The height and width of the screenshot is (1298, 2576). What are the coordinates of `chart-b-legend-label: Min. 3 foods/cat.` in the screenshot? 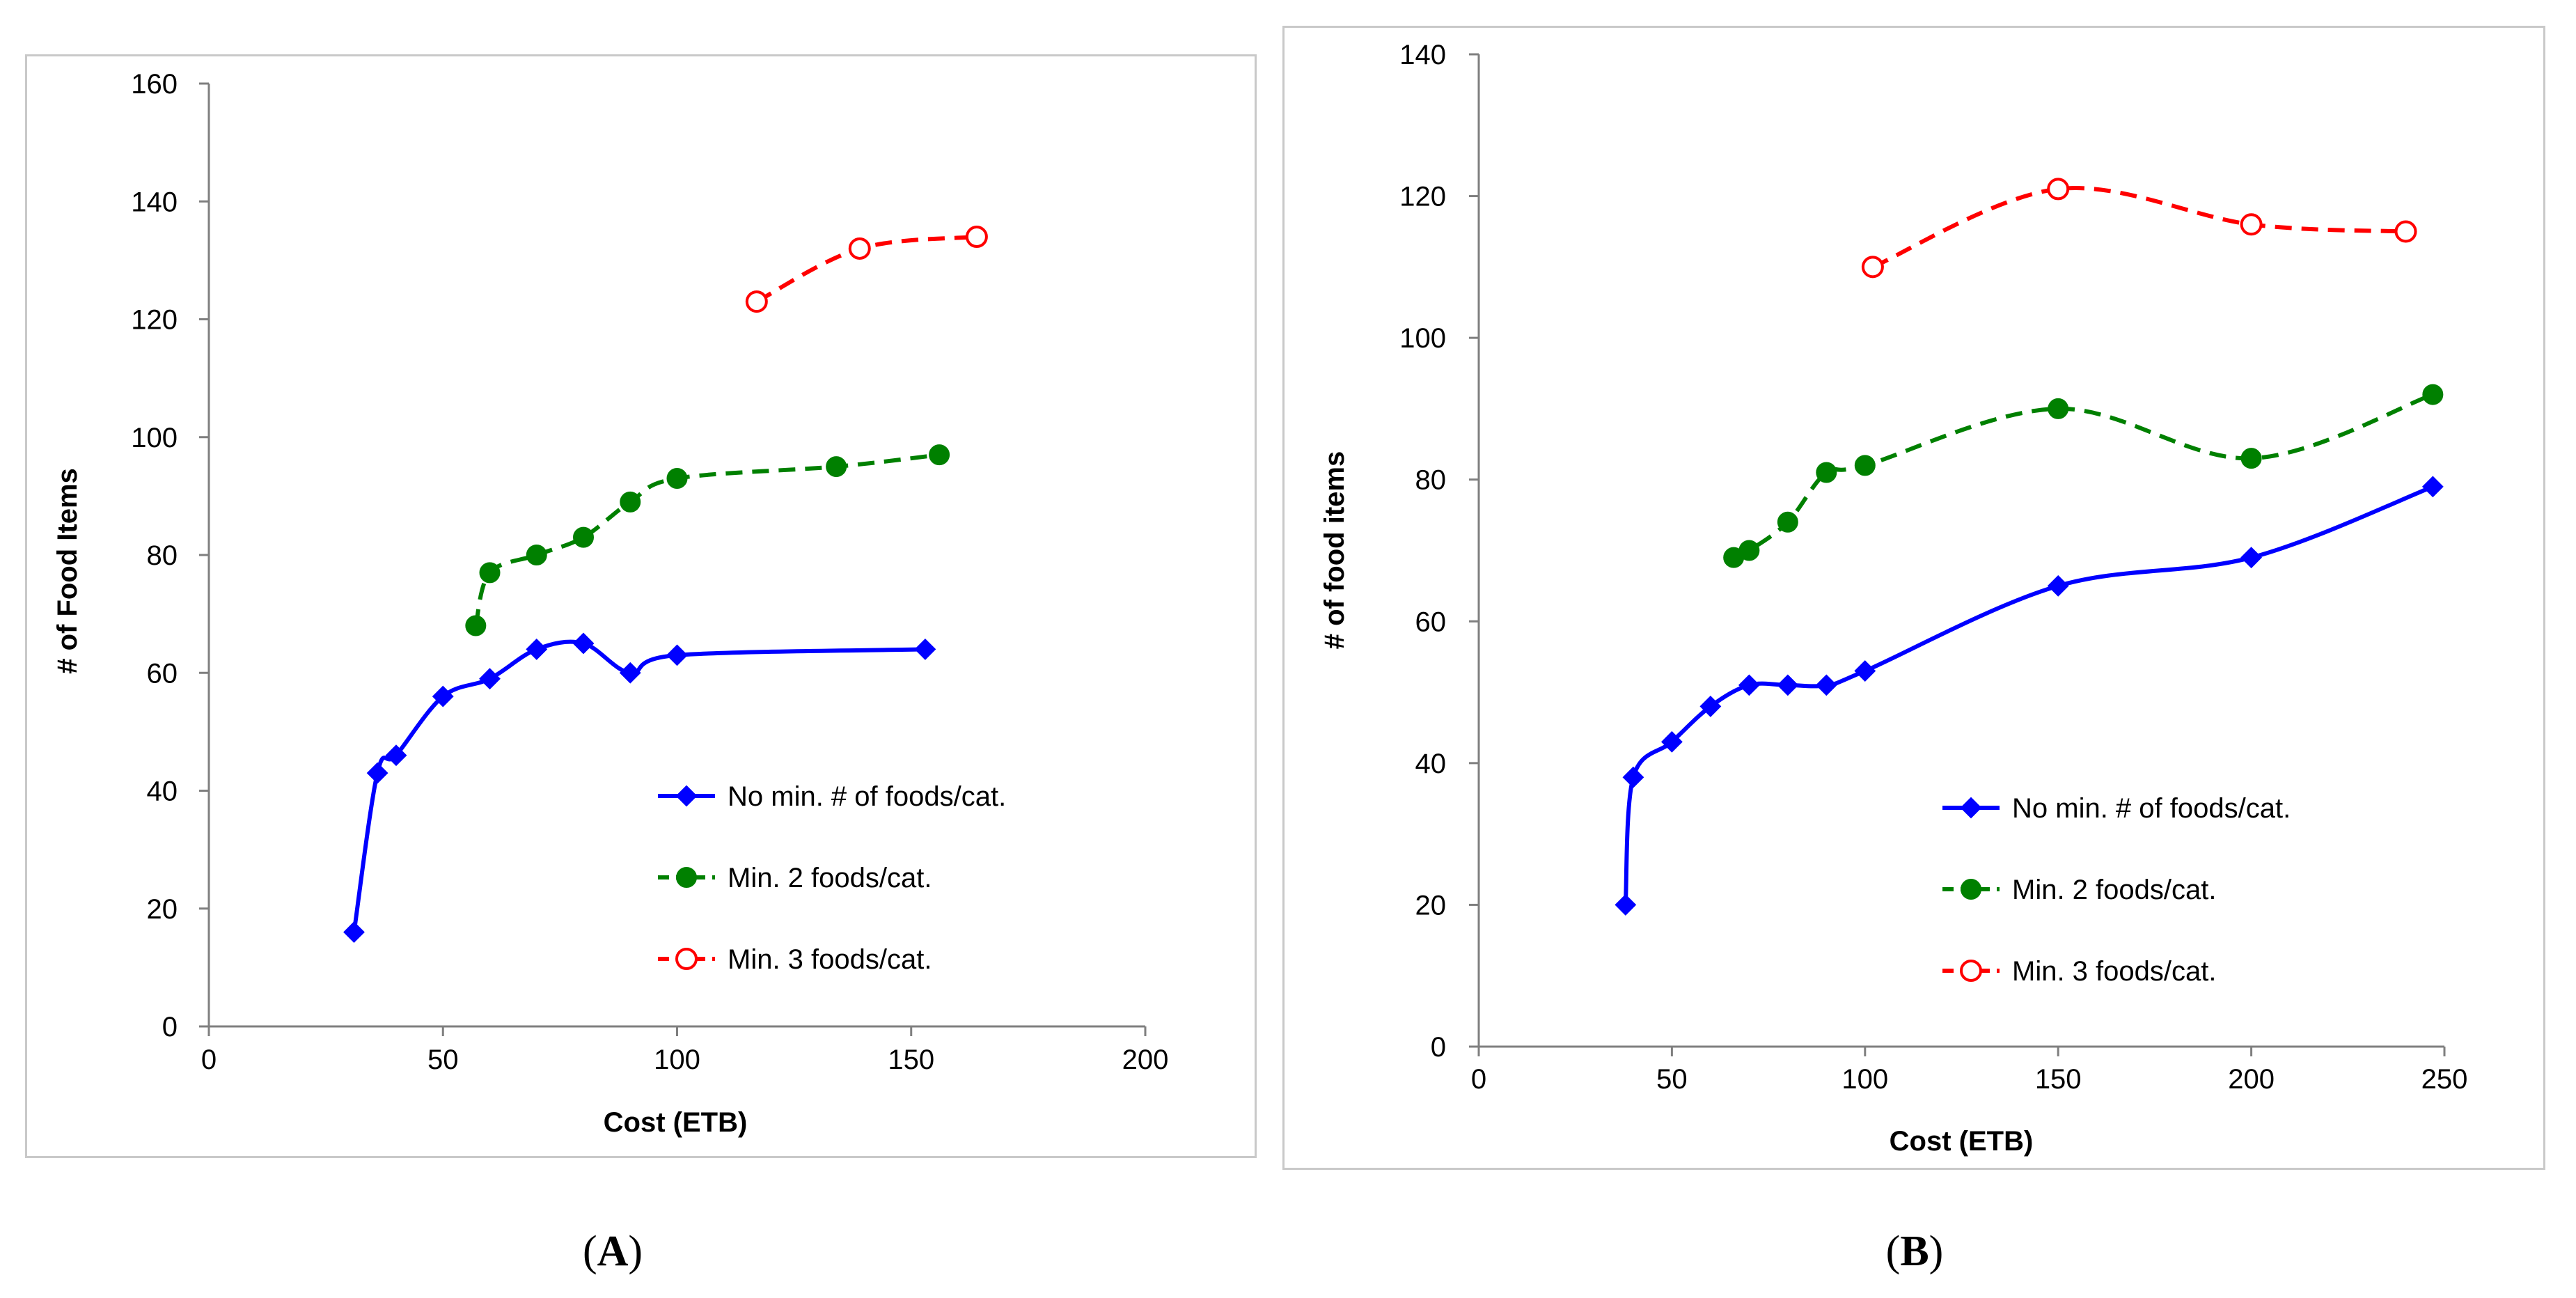 It's located at (2114, 971).